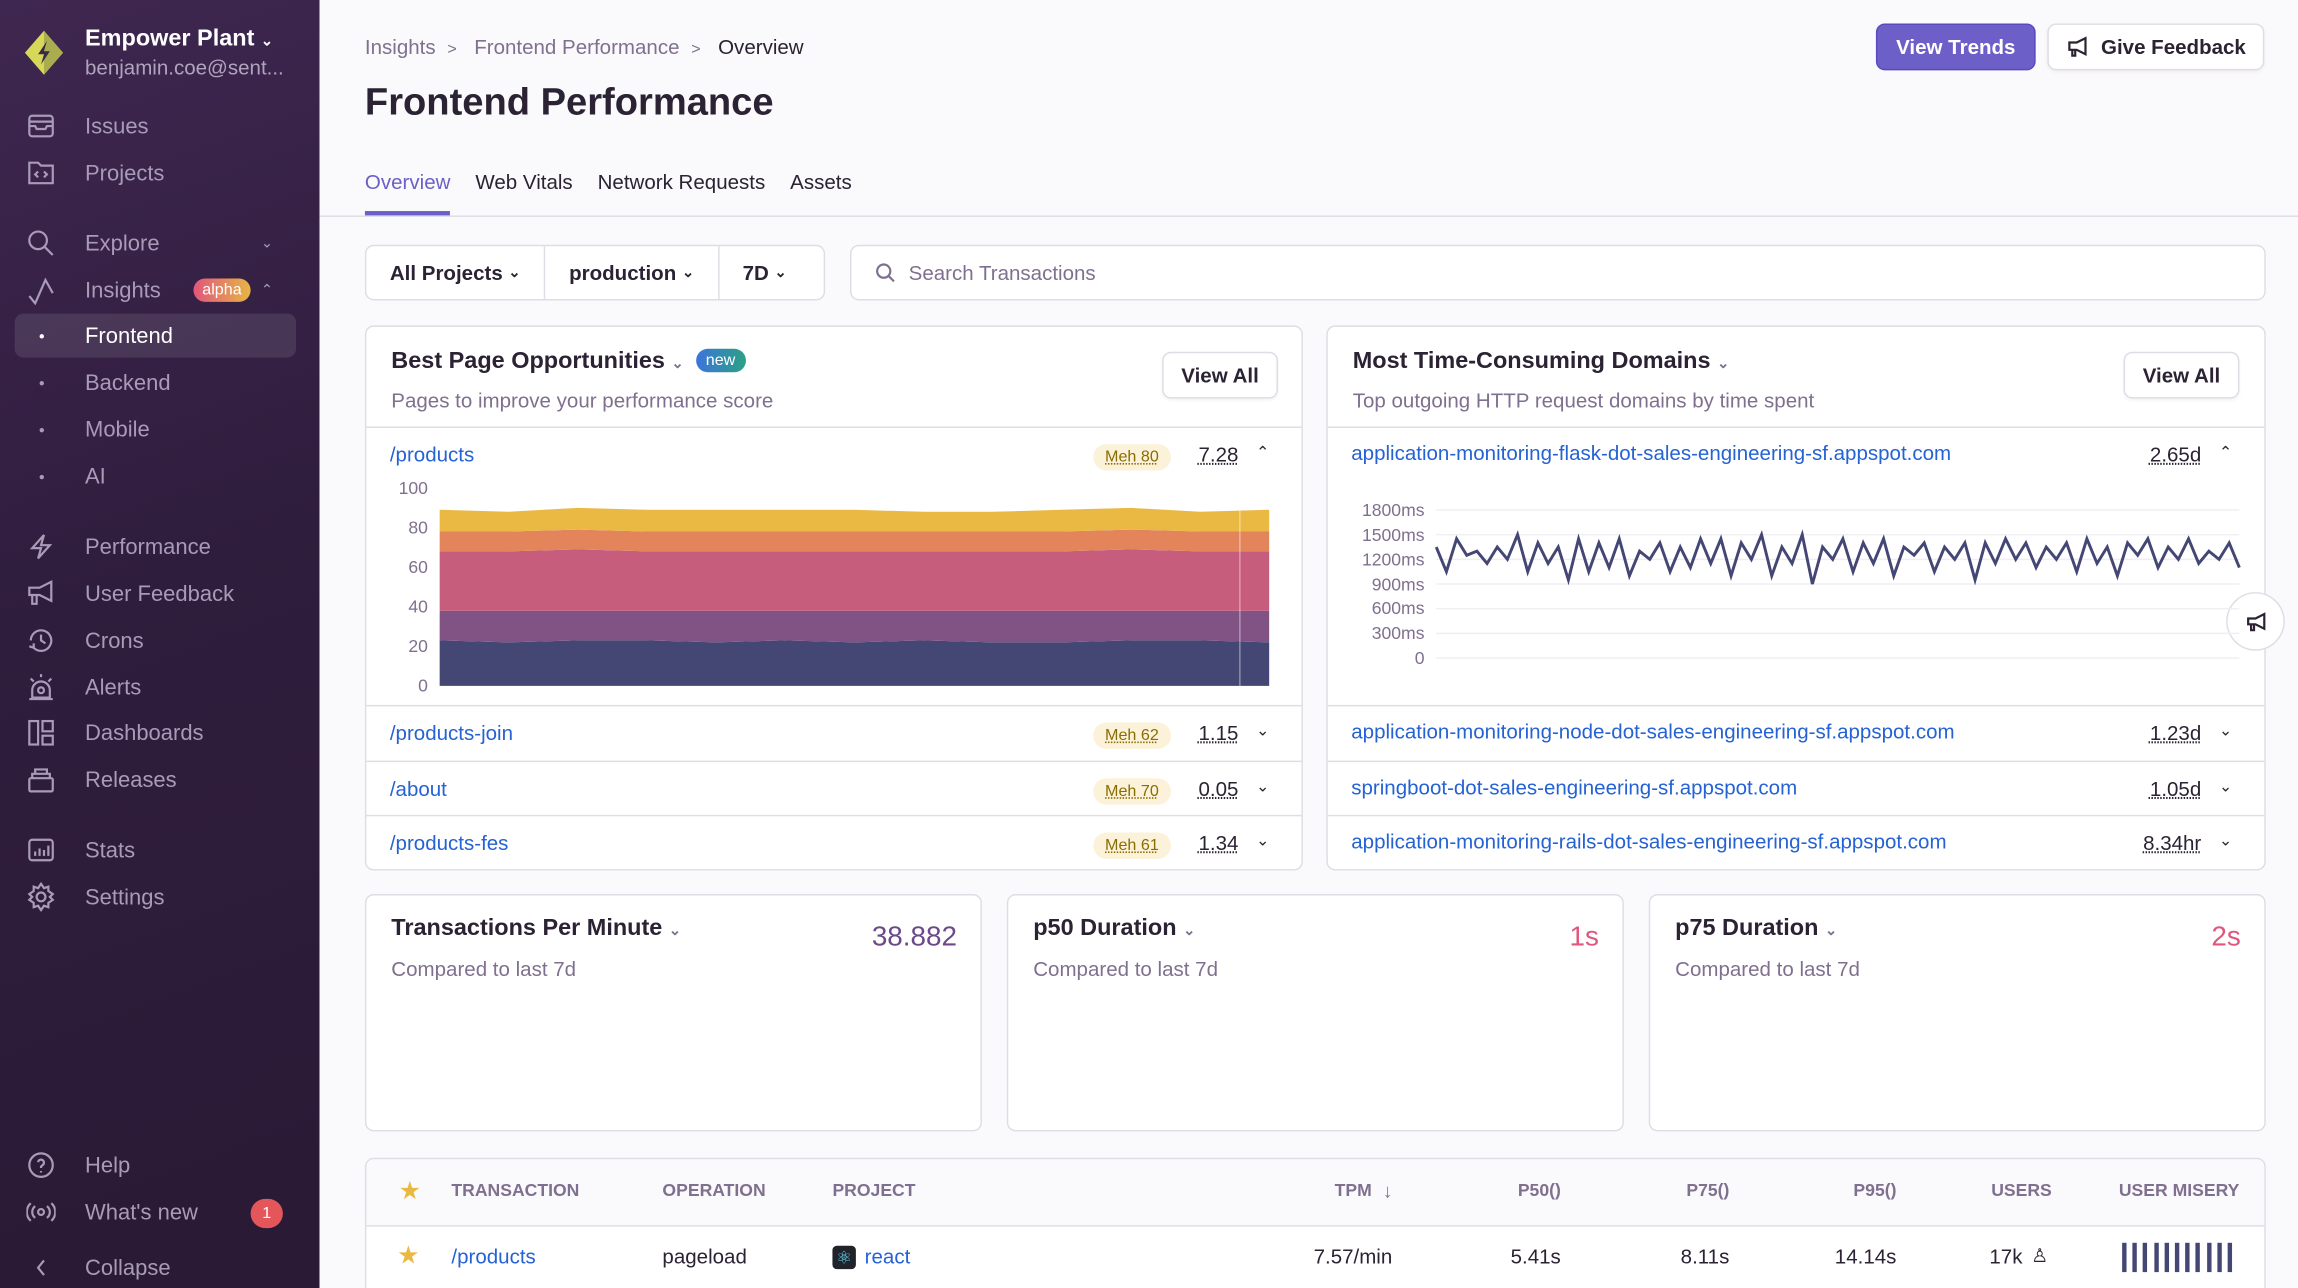  I want to click on tab-assets: Assets, so click(821, 182).